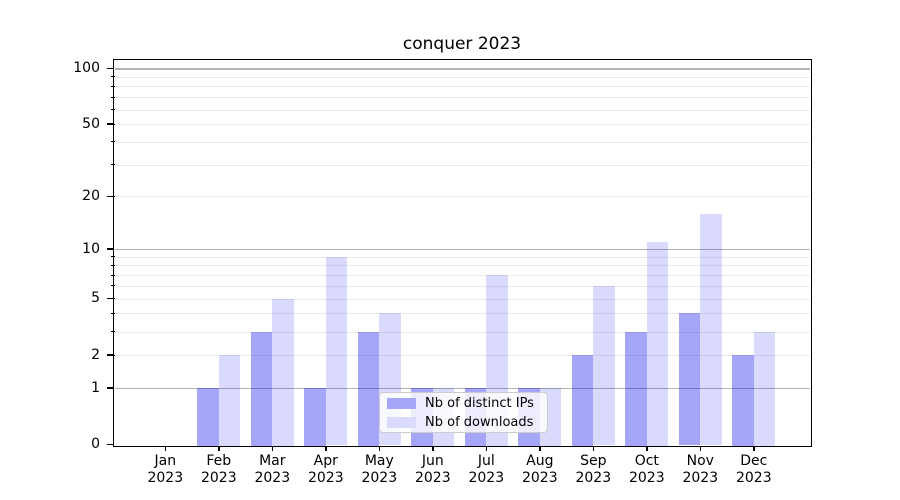  I want to click on chart-title: conquer 2023, so click(462, 44).